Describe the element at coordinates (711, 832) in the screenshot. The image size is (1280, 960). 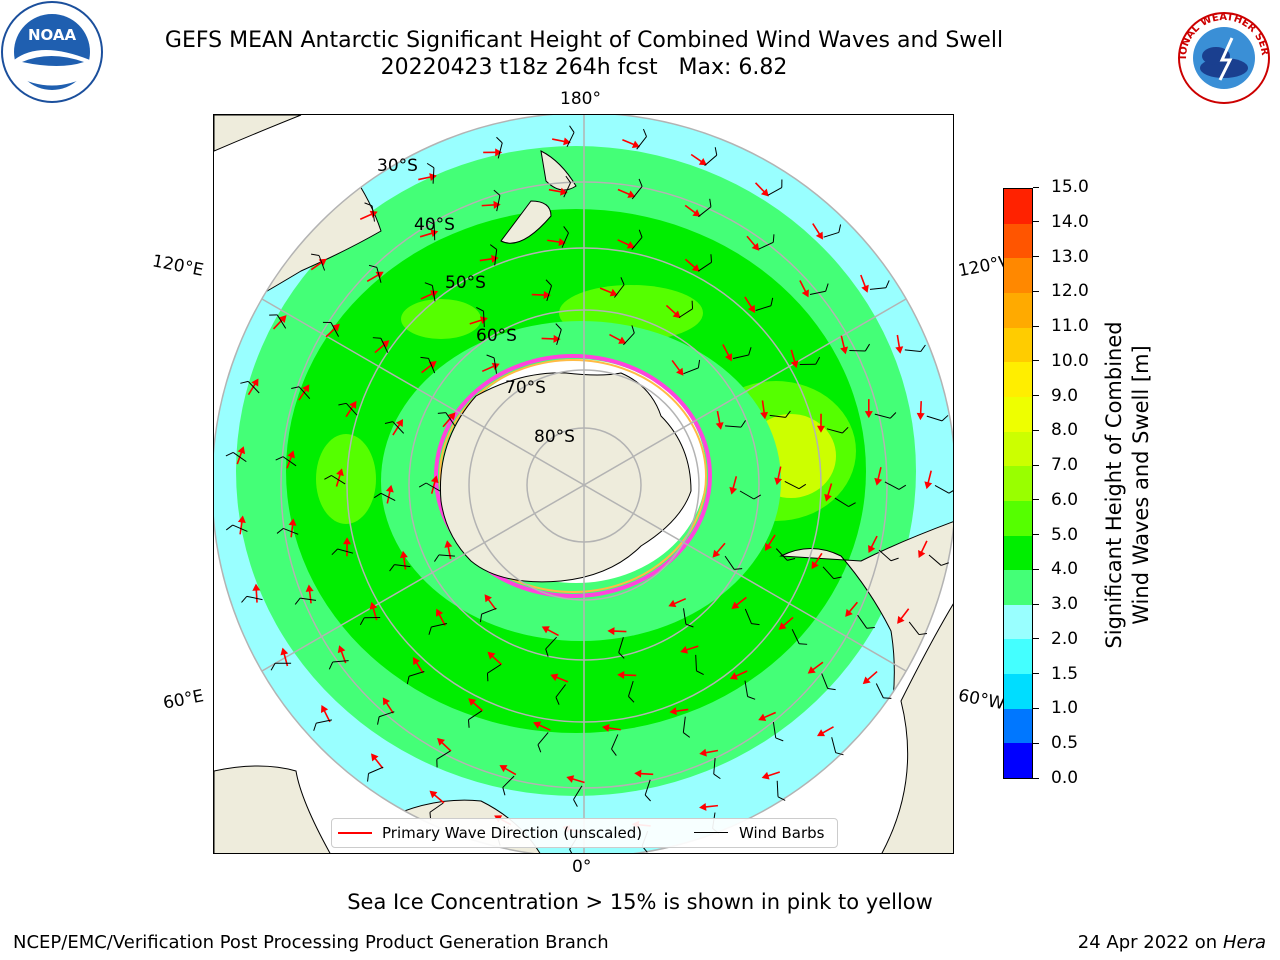
I see `legend-barb-line` at that location.